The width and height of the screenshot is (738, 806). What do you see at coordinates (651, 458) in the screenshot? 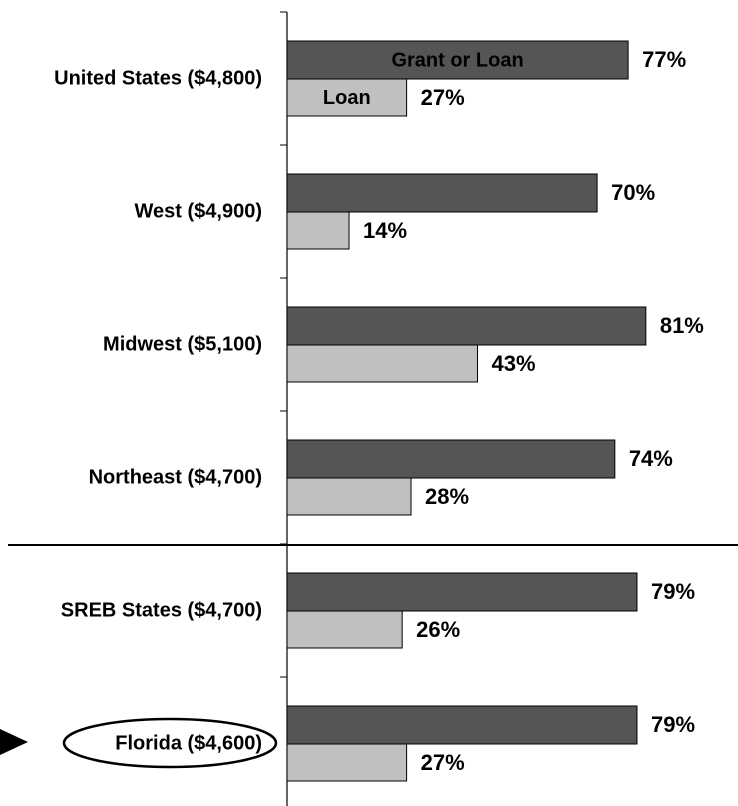
I see `value-label: 74%` at bounding box center [651, 458].